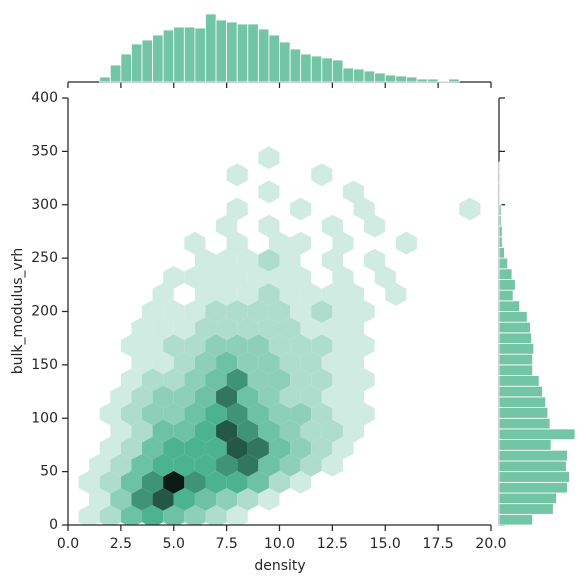 The image size is (588, 583). I want to click on x-tick-label: 17.5, so click(438, 544).